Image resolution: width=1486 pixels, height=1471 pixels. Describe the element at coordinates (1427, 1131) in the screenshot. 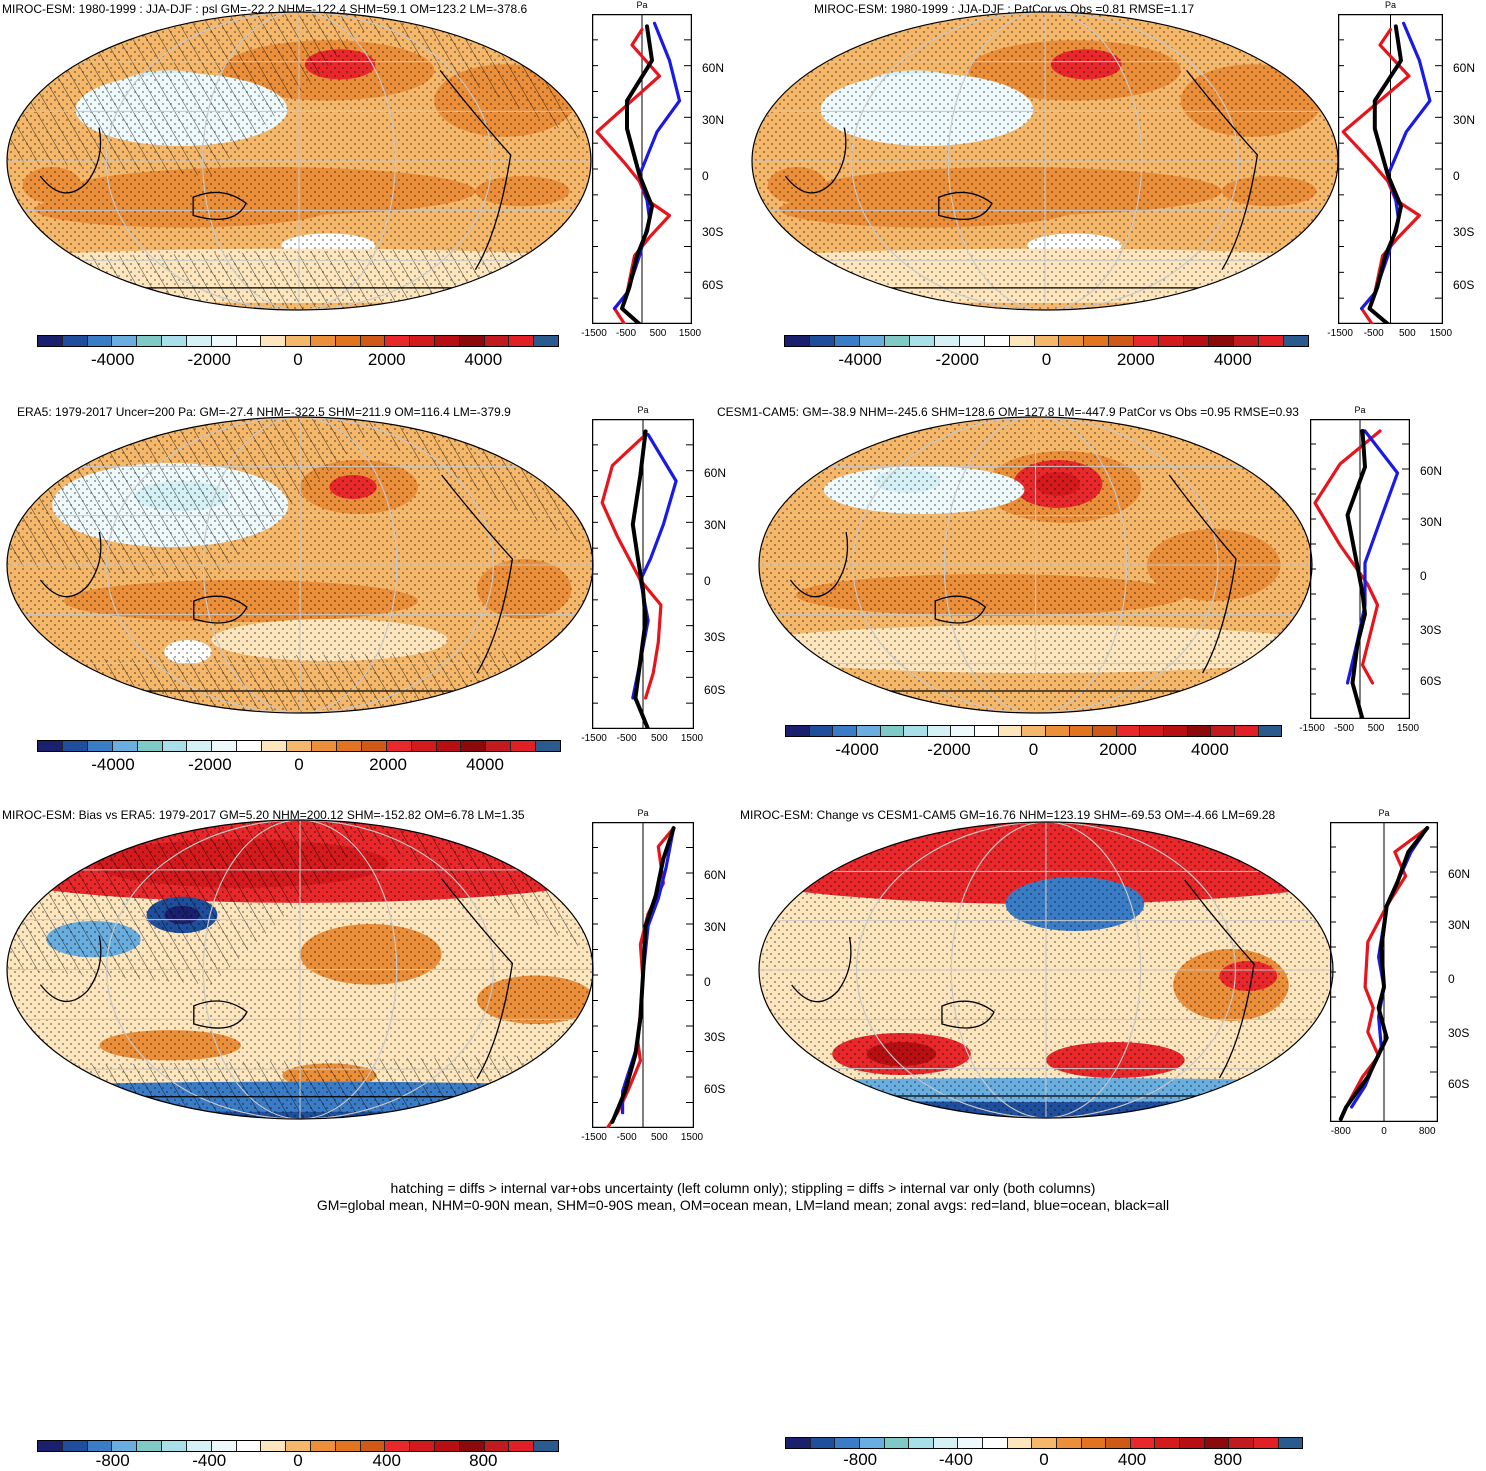

I see `zonal-x-tick-label: 800` at that location.